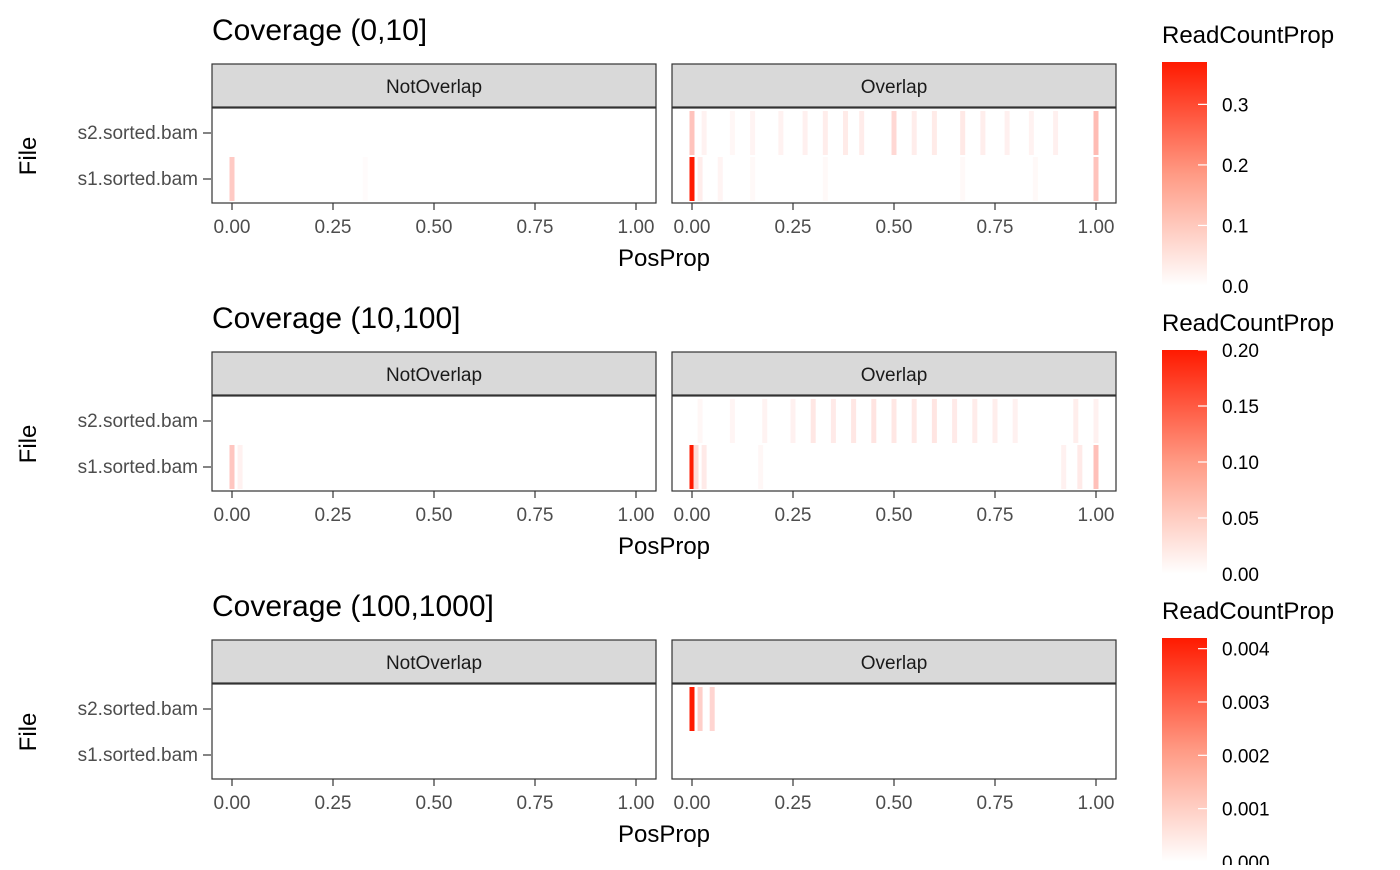 The height and width of the screenshot is (870, 1400). What do you see at coordinates (1240, 463) in the screenshot?
I see `legend-tick-label: 0.10` at bounding box center [1240, 463].